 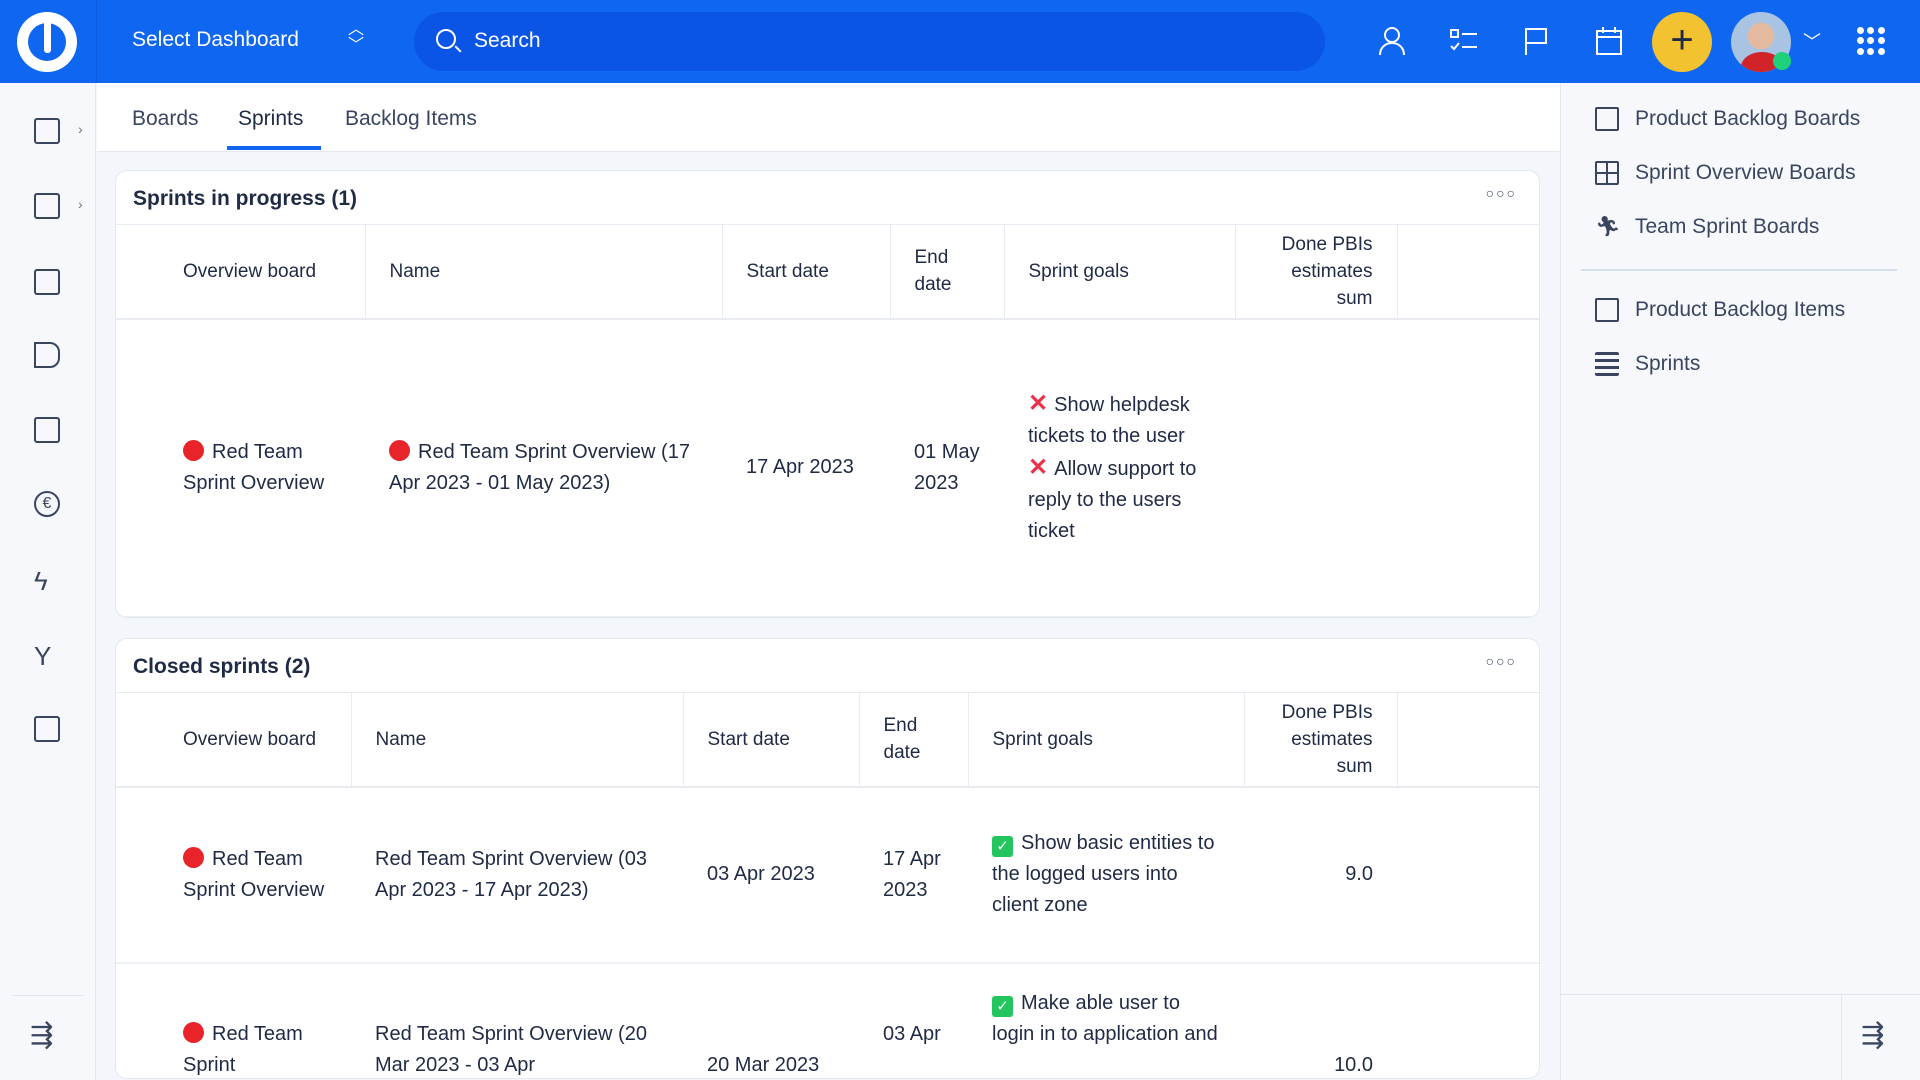 I want to click on search-input, so click(x=874, y=41).